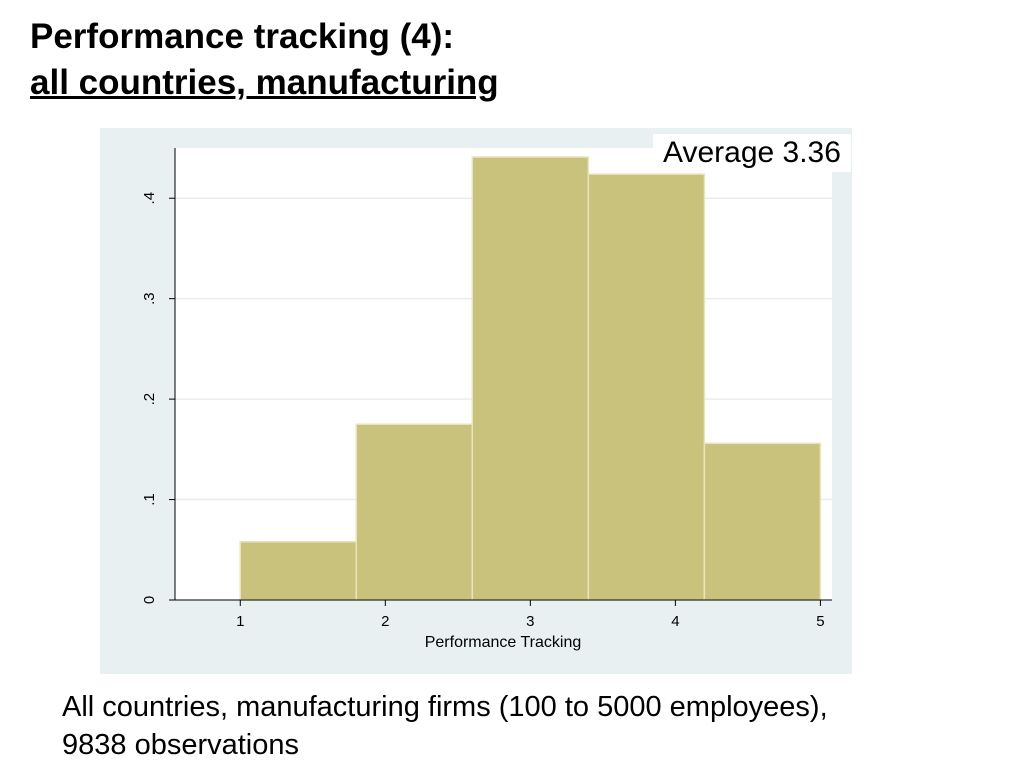 This screenshot has height=768, width=1024. I want to click on y-tick-label: .4, so click(149, 198).